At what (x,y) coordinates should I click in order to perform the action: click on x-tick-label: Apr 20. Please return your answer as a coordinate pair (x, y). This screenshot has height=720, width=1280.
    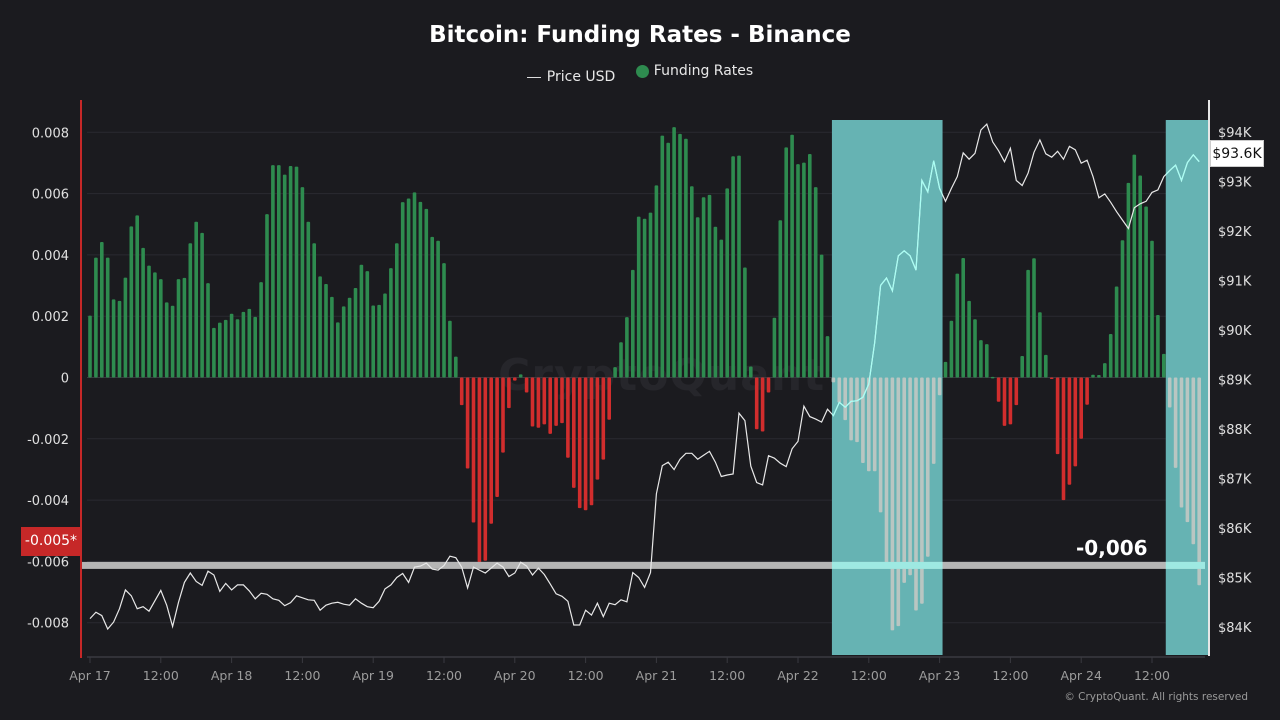
    Looking at the image, I should click on (515, 675).